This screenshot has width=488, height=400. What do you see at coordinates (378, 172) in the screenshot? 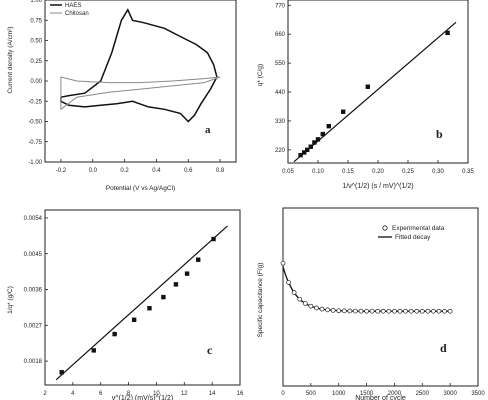
I see `x-tick-label: 0.20` at bounding box center [378, 172].